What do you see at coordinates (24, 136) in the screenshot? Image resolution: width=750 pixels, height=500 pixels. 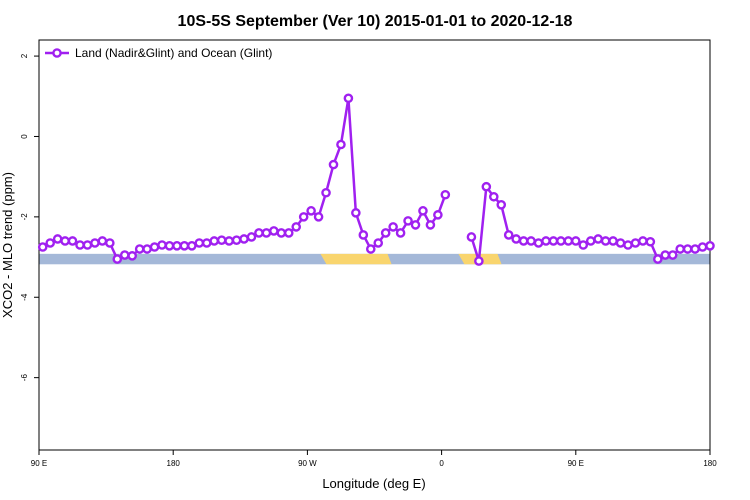 I see `y-tick-label-1: 0` at bounding box center [24, 136].